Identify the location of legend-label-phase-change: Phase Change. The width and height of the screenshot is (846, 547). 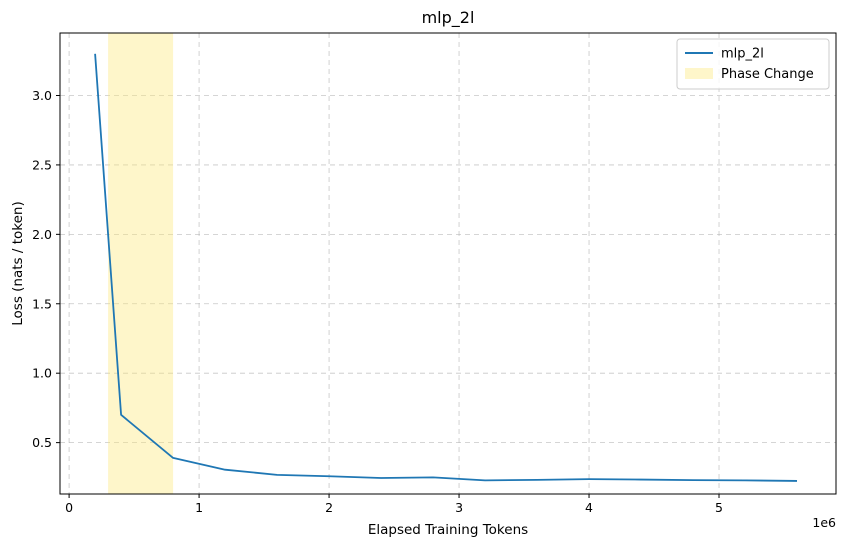
(767, 74).